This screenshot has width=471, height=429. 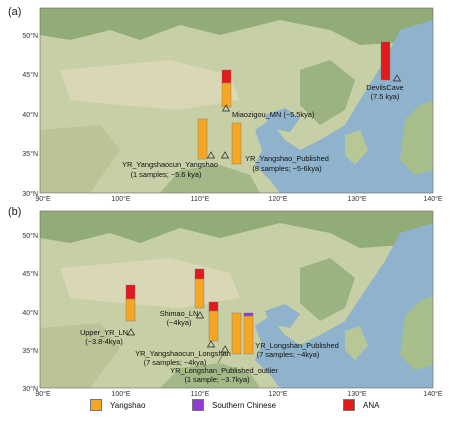 What do you see at coordinates (287, 158) in the screenshot?
I see `label-yangshao-pub-1: YR_Yangshao_Published` at bounding box center [287, 158].